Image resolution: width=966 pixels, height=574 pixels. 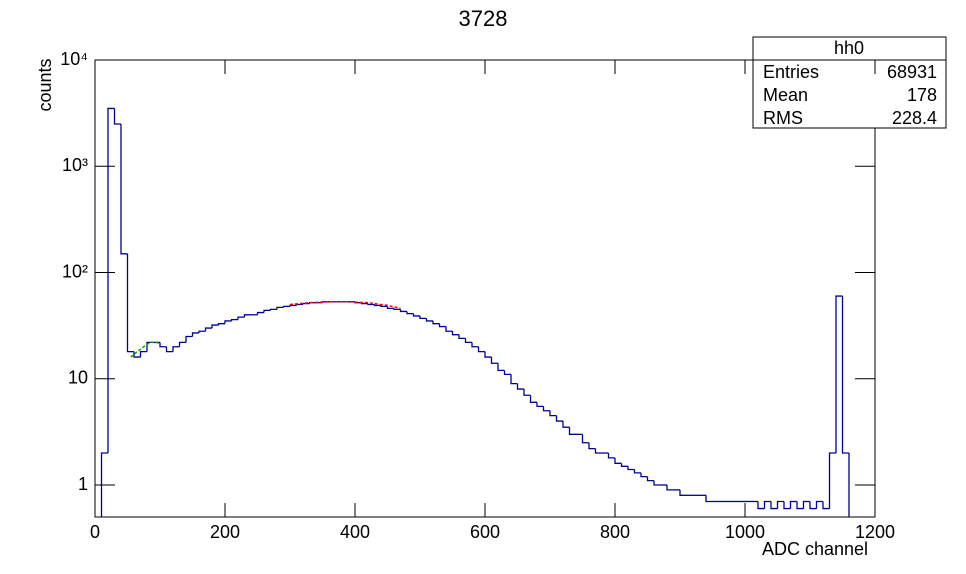 What do you see at coordinates (785, 95) in the screenshot?
I see `stats-label: Mean` at bounding box center [785, 95].